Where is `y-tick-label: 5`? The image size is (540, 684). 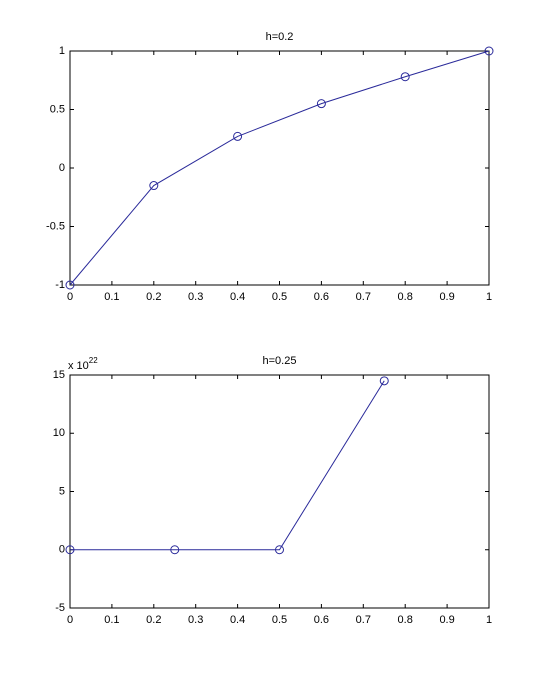
y-tick-label: 5 is located at coordinates (62, 491).